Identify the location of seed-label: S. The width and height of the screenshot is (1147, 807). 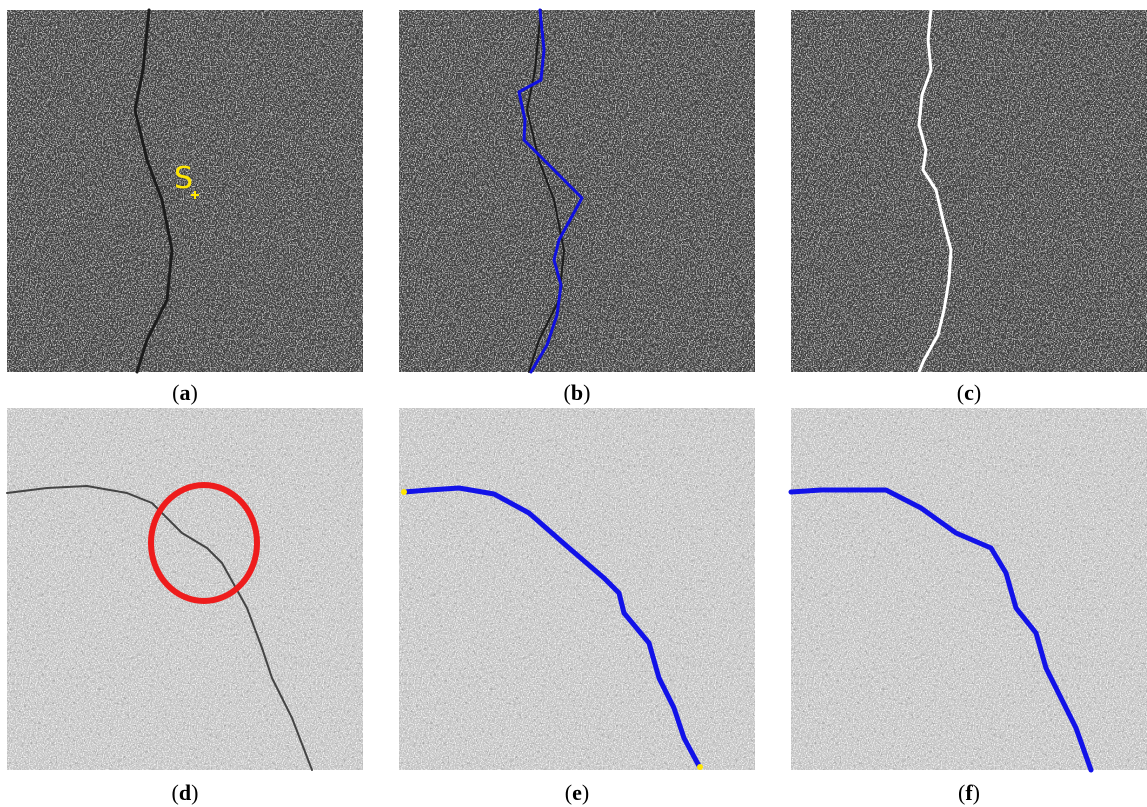
(183, 178).